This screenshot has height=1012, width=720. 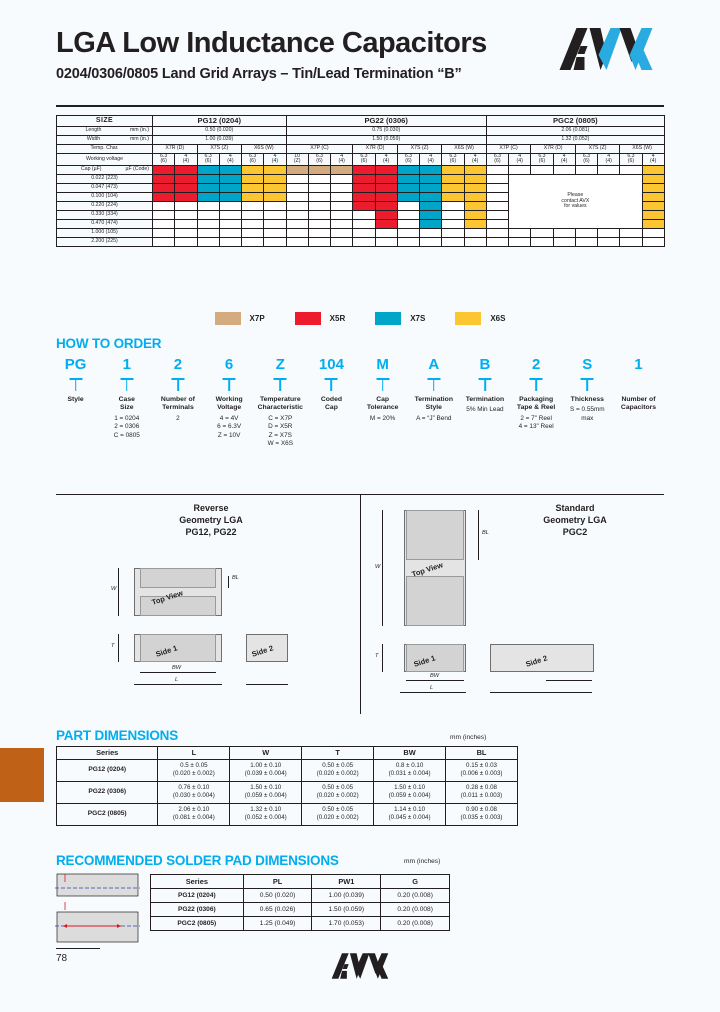 I want to click on pd-value-bl: 0.90 ± 0.08 (0.035 ± 0.003), so click(x=481, y=814).